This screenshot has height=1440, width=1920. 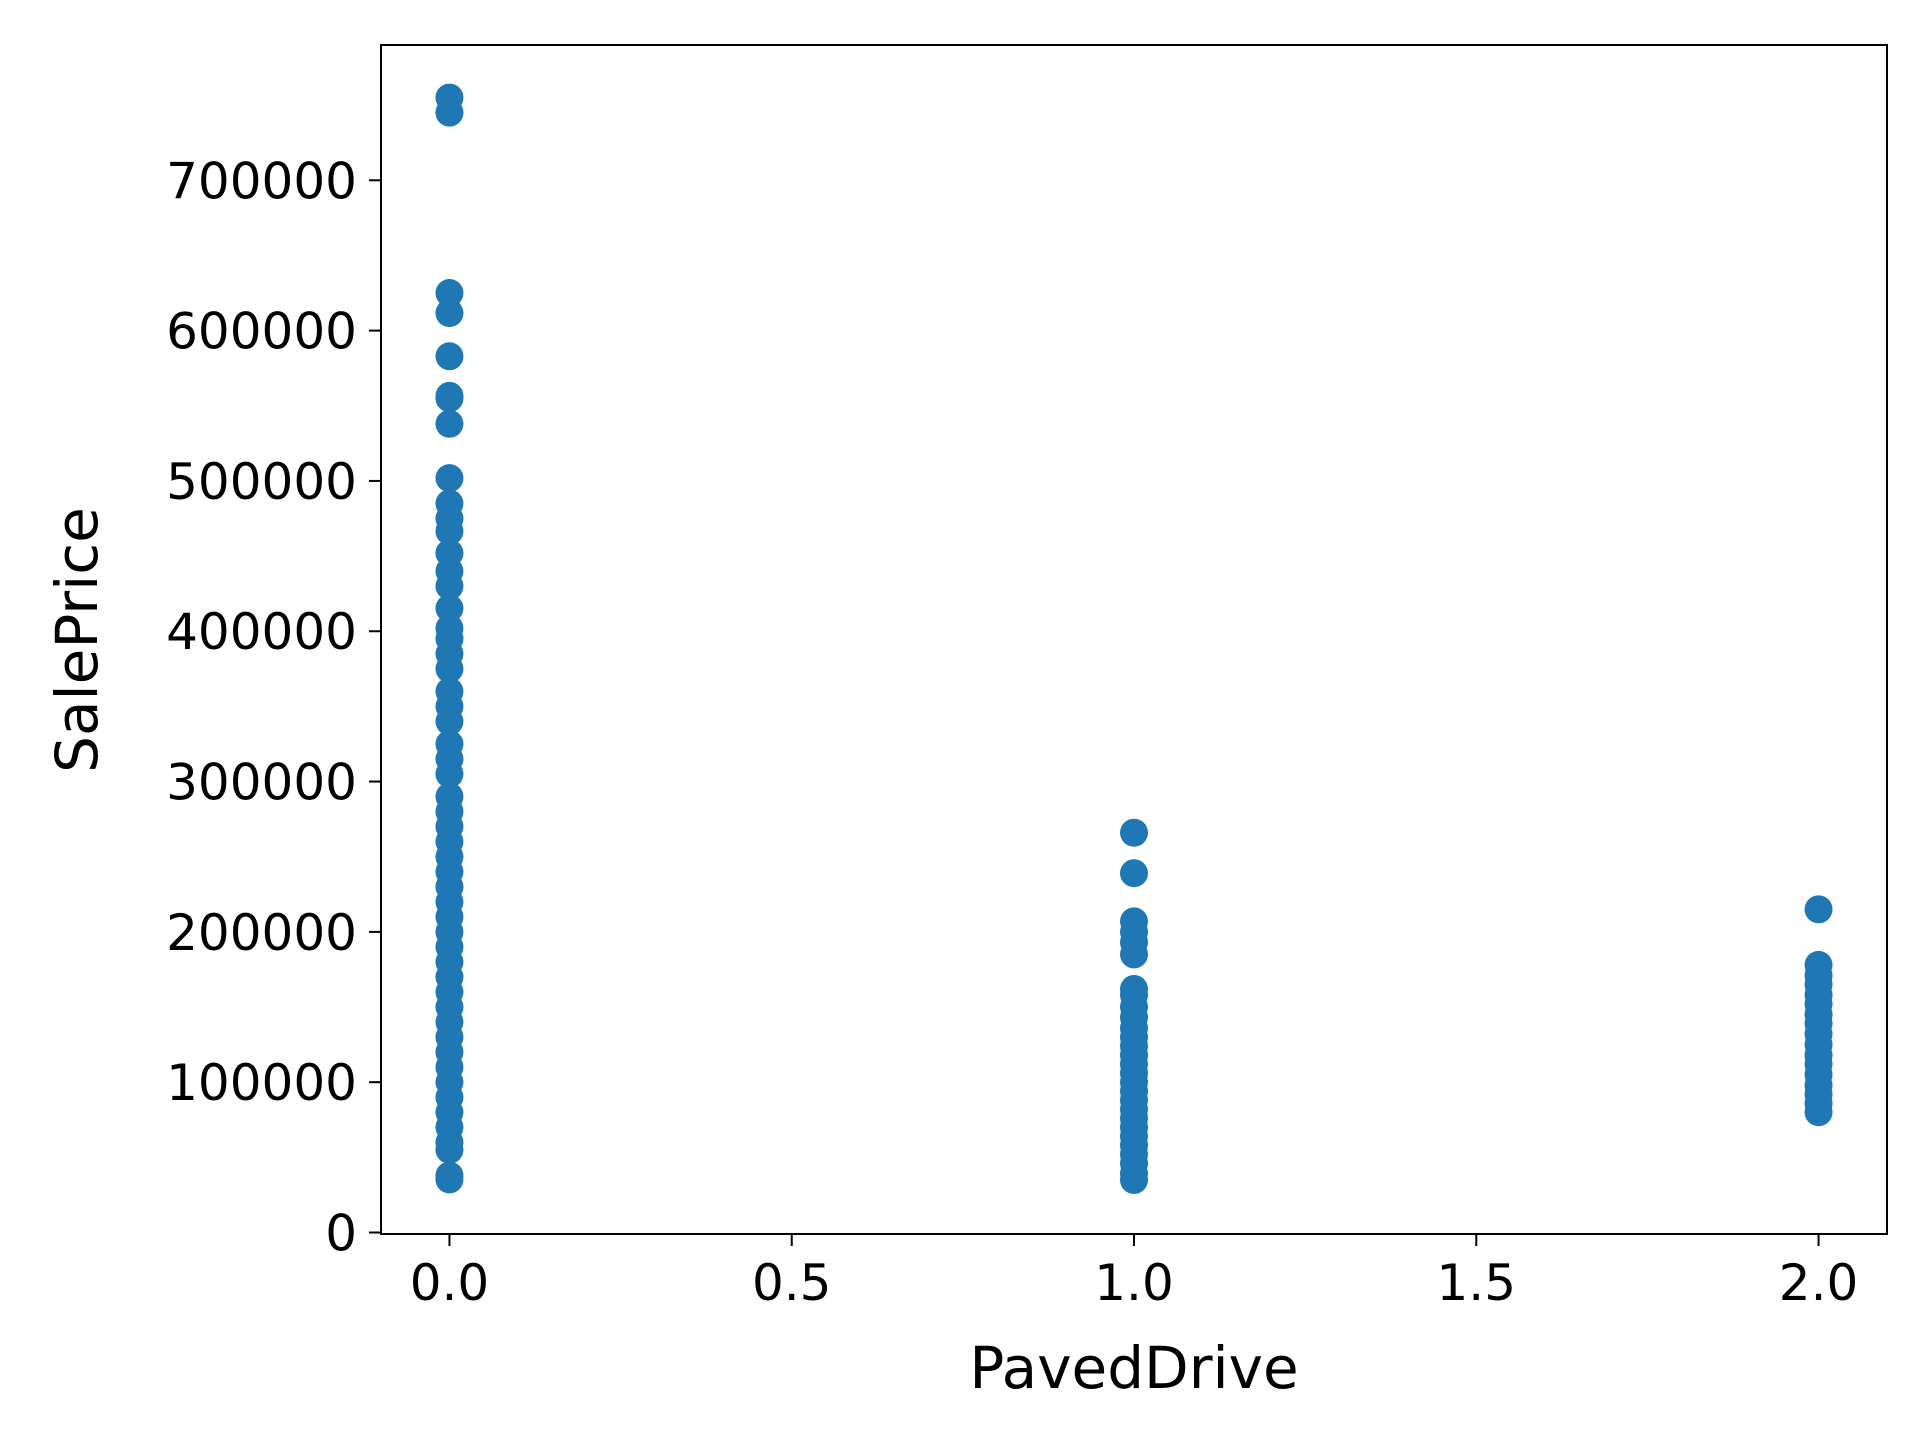 I want to click on x-tick-label: 1.5, so click(x=1477, y=1283).